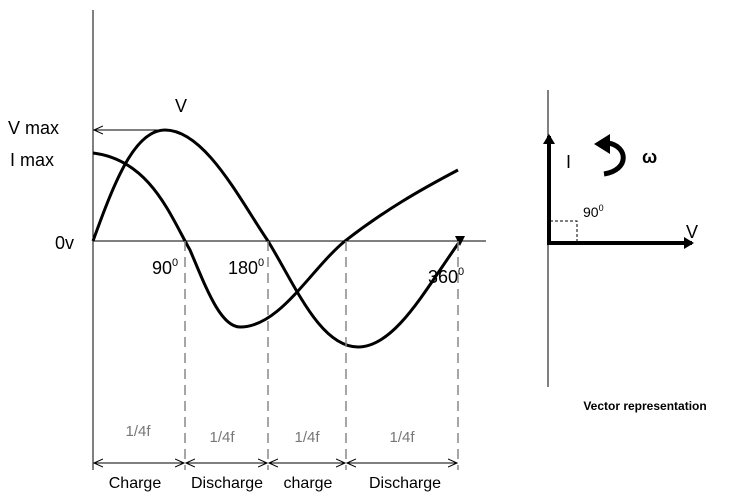 Image resolution: width=741 pixels, height=503 pixels. What do you see at coordinates (135, 483) in the screenshot?
I see `interval-phase: Charge` at bounding box center [135, 483].